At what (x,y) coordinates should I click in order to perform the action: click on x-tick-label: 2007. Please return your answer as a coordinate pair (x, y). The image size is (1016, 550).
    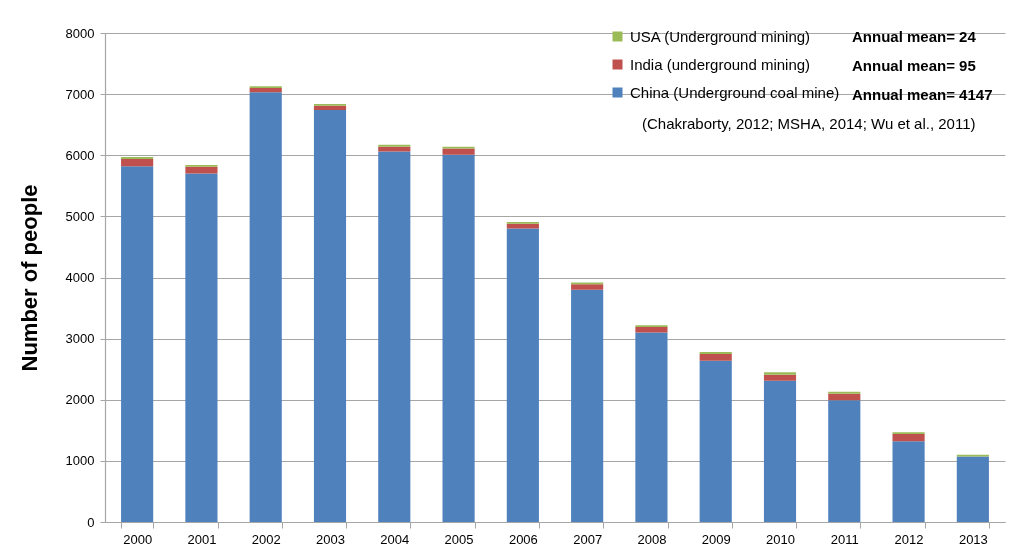
    Looking at the image, I should click on (588, 539).